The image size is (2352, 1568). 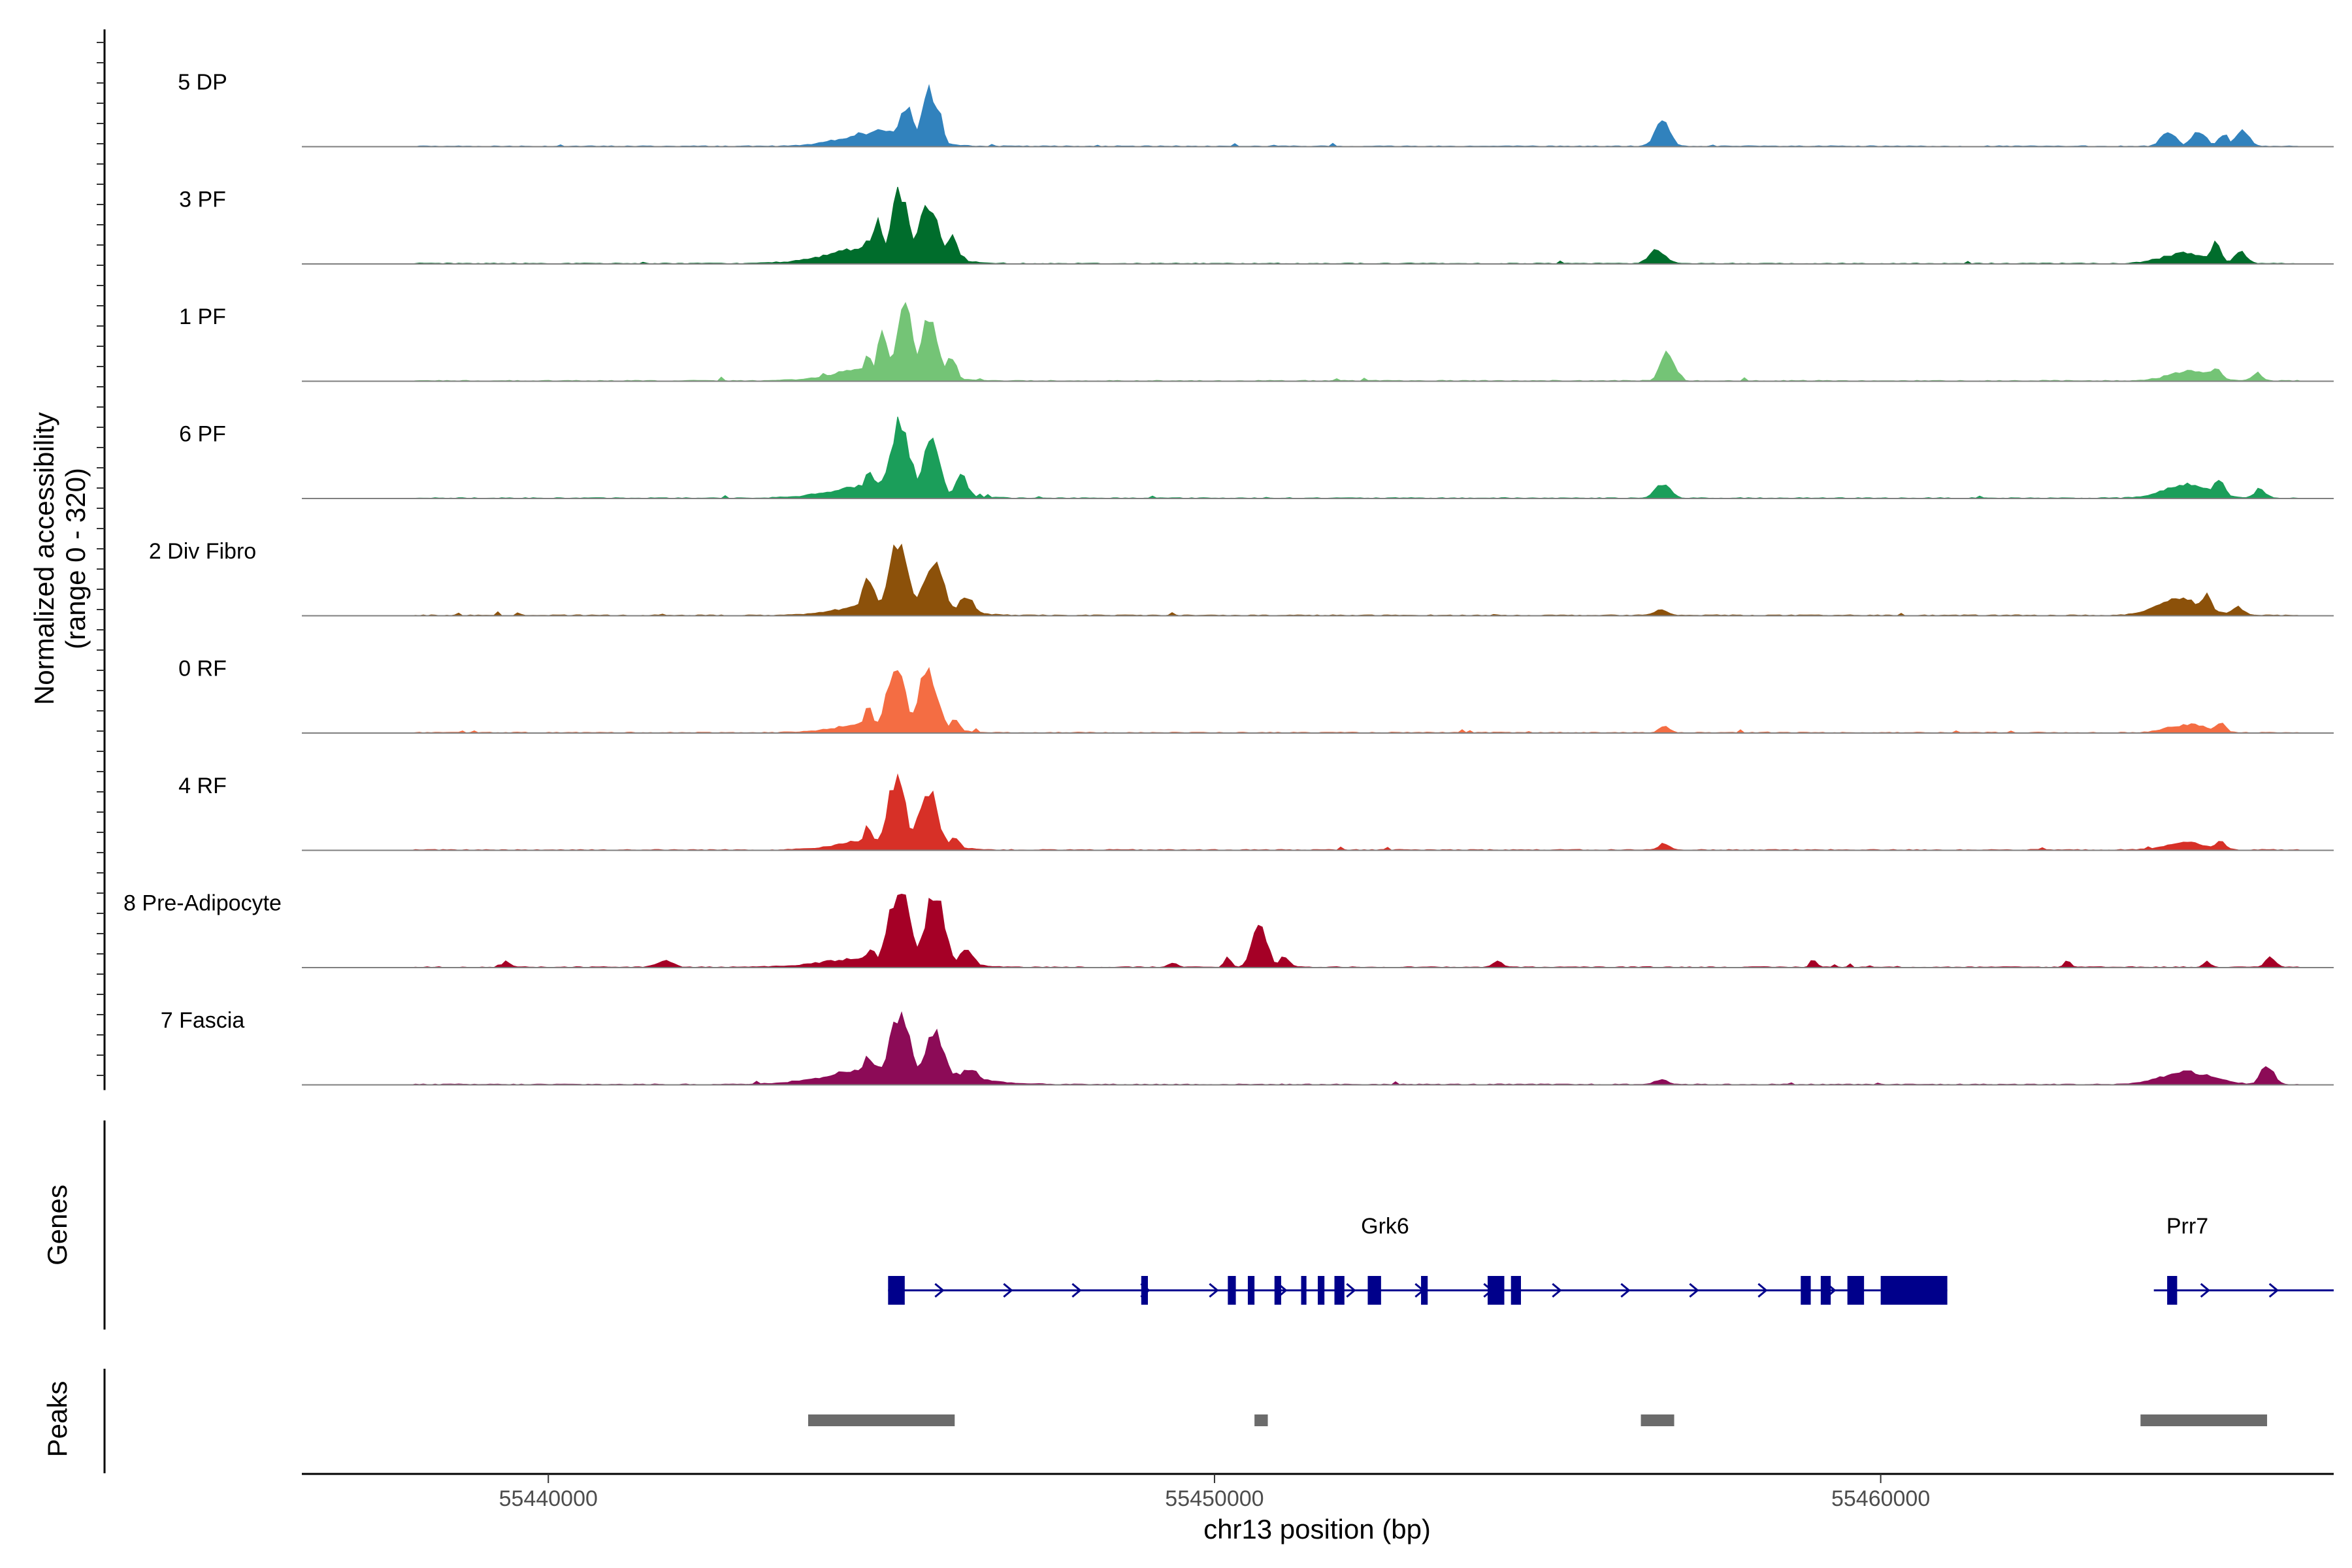 I want to click on track-2-div-fibro: 2 Div Fibro, so click(x=1241, y=578).